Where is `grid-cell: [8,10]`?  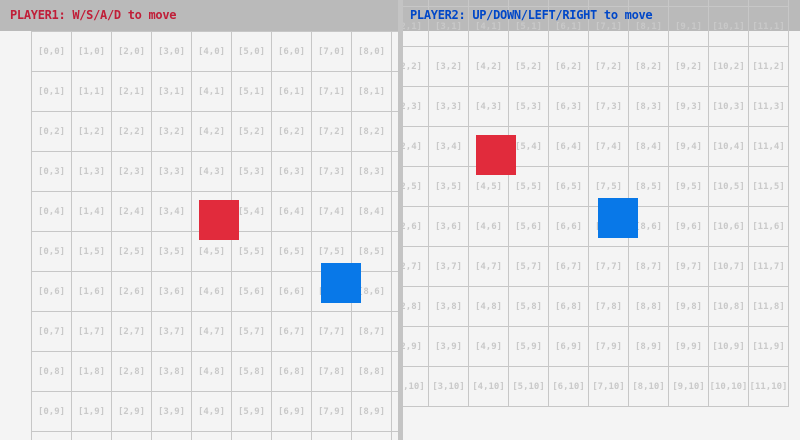 grid-cell: [8,10] is located at coordinates (371, 435).